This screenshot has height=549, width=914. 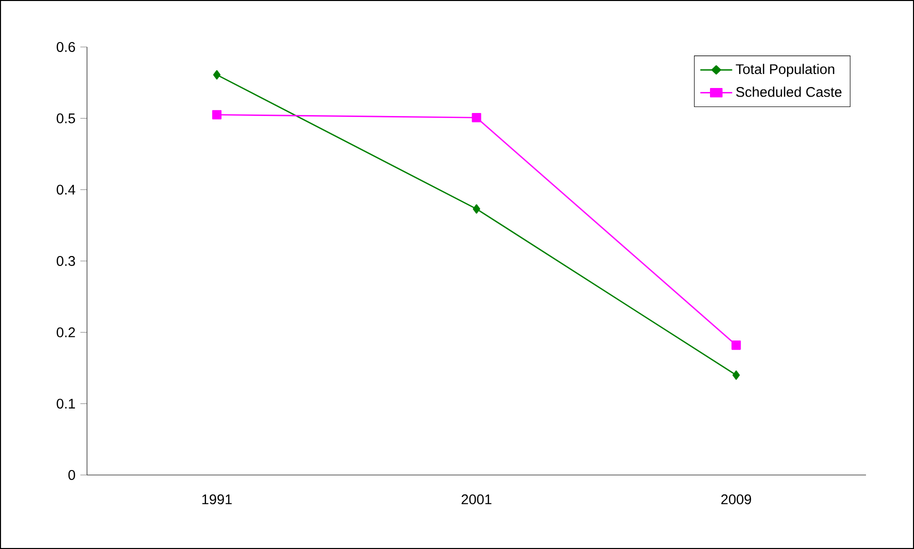 What do you see at coordinates (65, 332) in the screenshot?
I see `y-tick-label: 0.2` at bounding box center [65, 332].